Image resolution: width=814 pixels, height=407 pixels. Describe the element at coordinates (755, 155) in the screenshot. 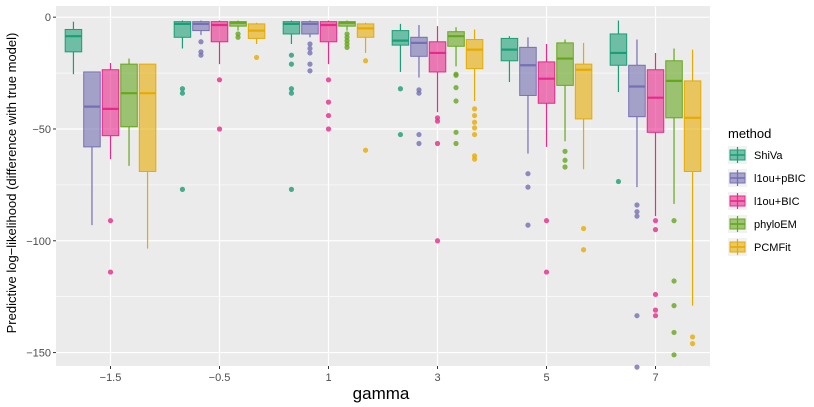

I see `legend-item: ShiVa` at that location.